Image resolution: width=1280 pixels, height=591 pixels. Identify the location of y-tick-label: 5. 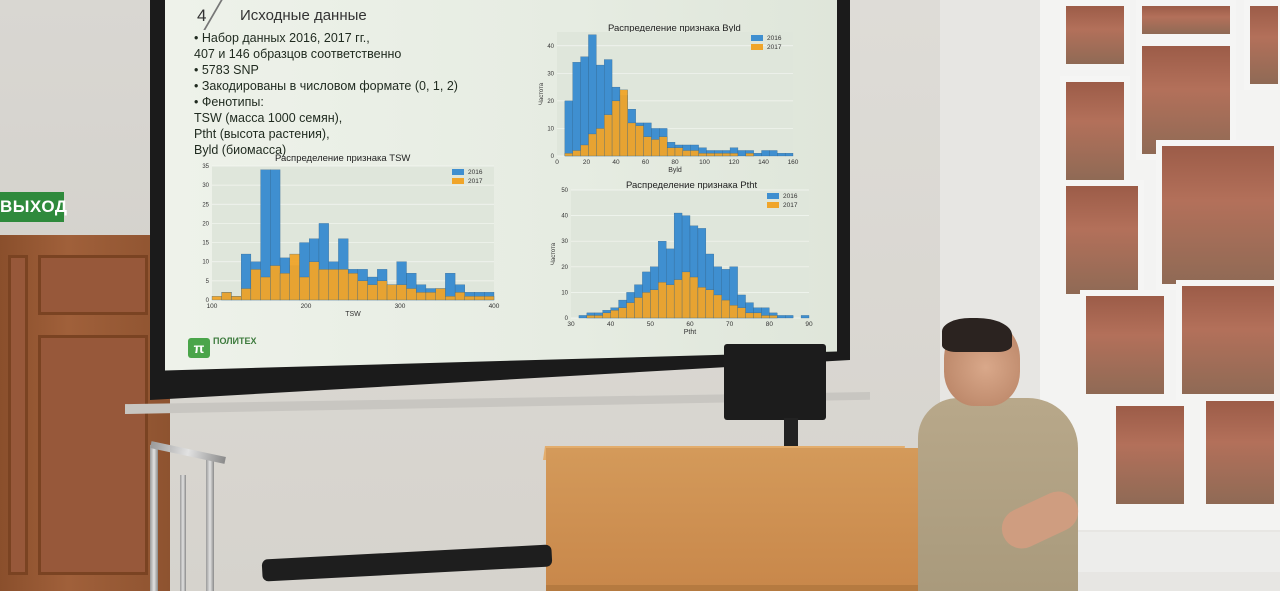
(208, 282).